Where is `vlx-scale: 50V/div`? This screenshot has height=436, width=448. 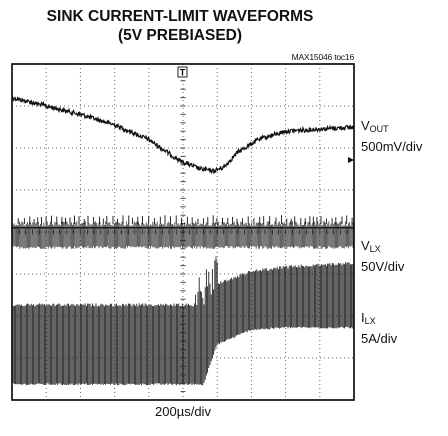 vlx-scale: 50V/div is located at coordinates (383, 266).